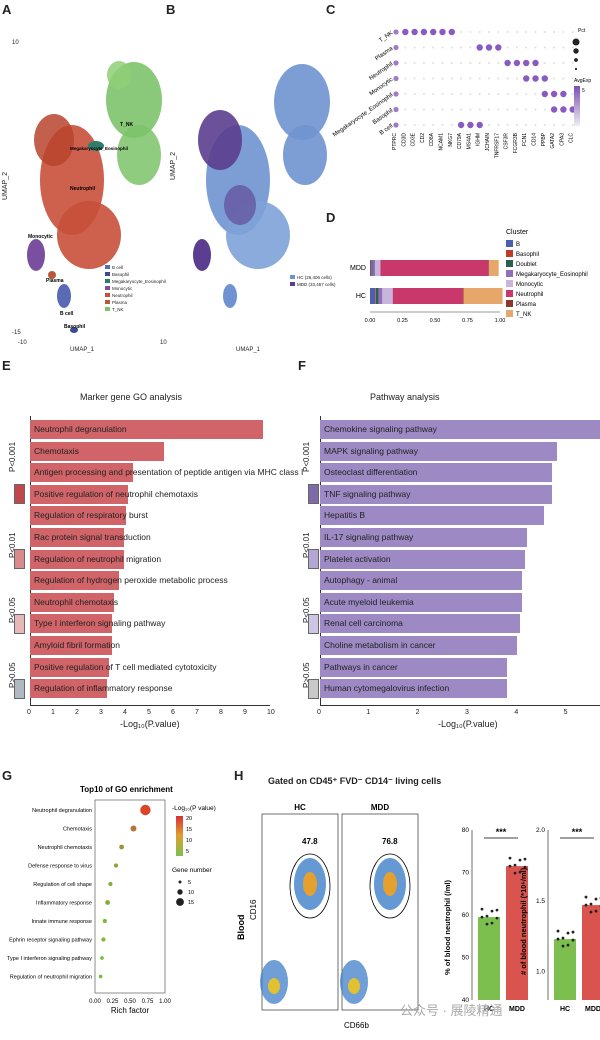 The image size is (600, 1040). I want to click on pathway-f-sig-swatch, so click(313, 494).